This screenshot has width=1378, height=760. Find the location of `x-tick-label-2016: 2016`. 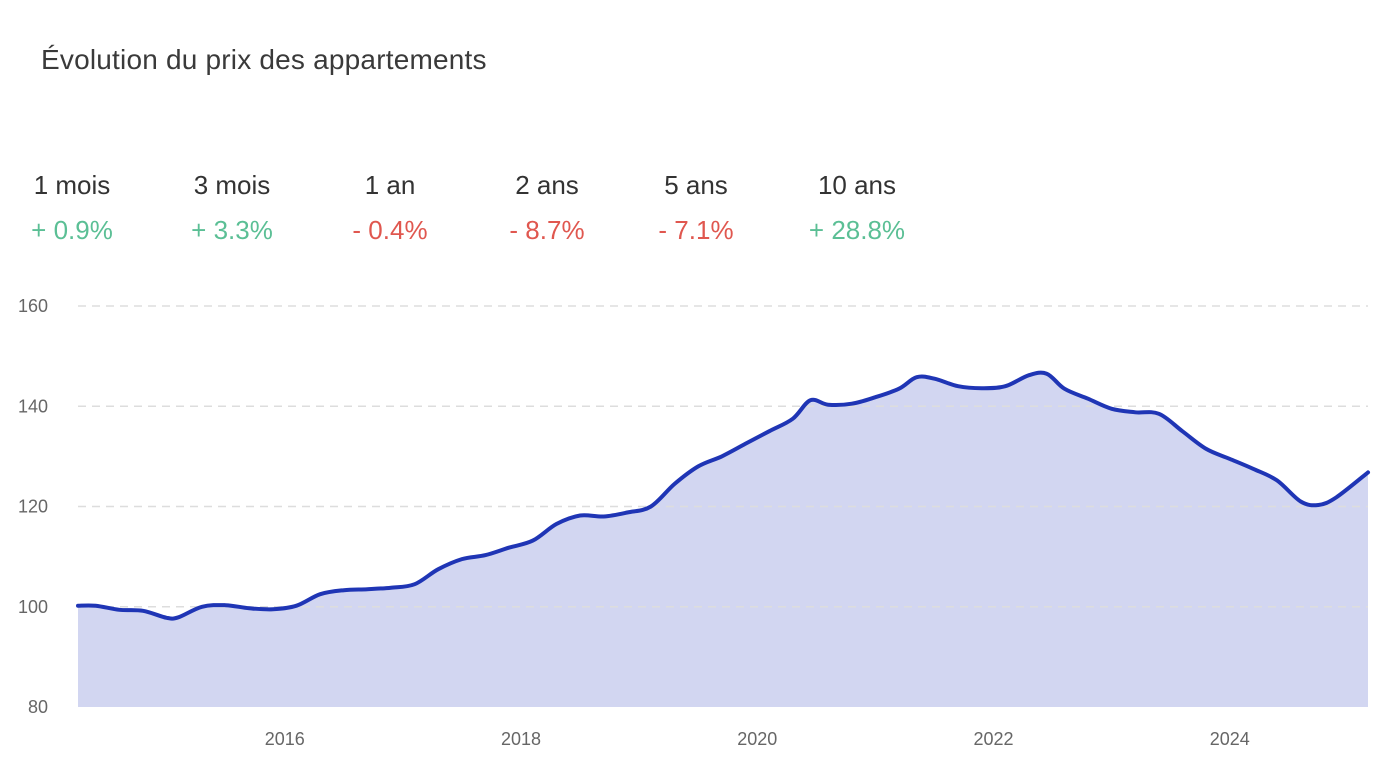

x-tick-label-2016: 2016 is located at coordinates (285, 739).